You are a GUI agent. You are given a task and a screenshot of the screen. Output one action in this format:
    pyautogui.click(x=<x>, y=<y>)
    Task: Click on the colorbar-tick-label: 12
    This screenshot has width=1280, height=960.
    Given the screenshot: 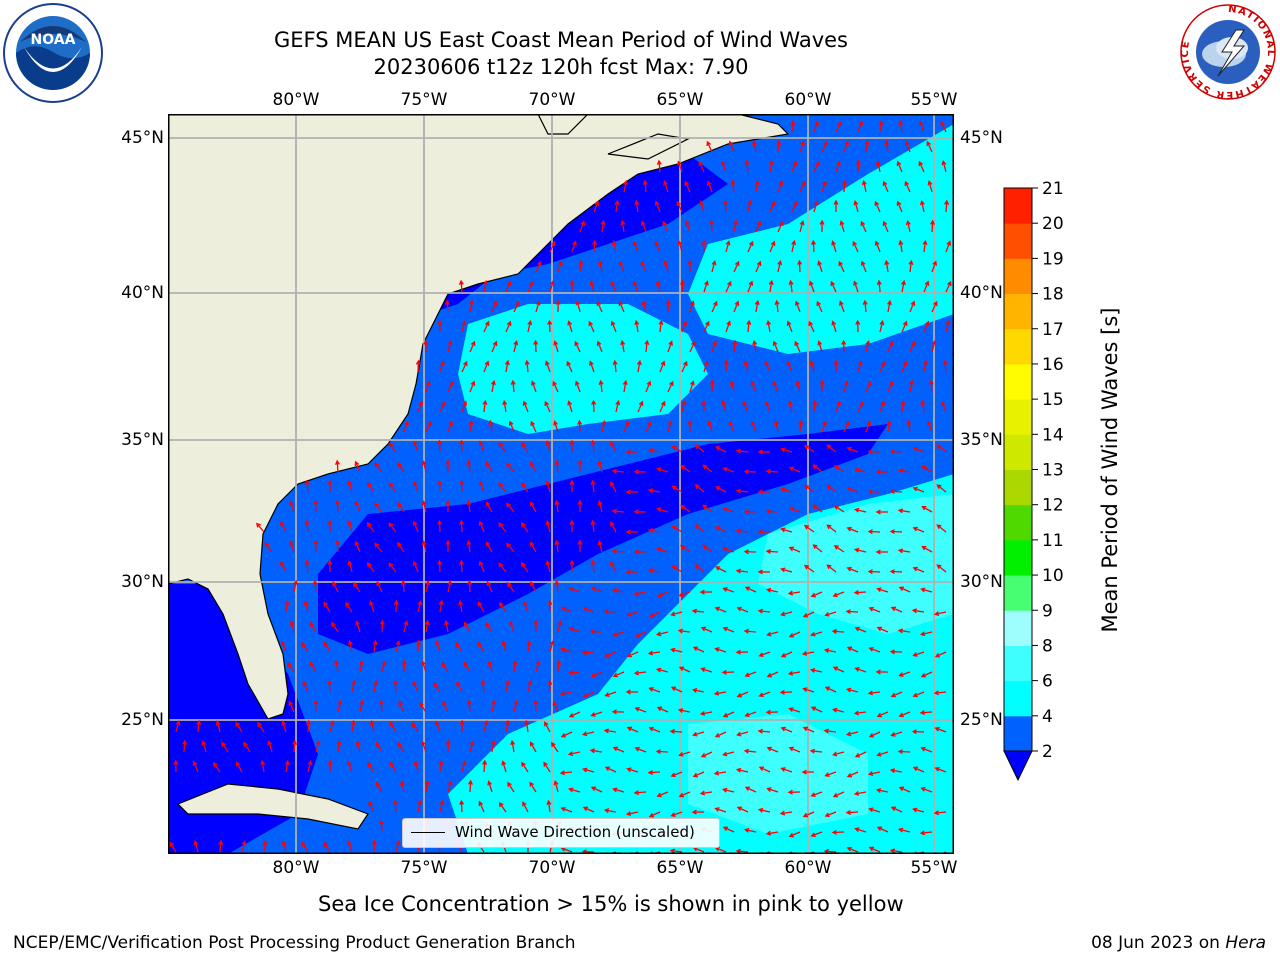 What is the action you would take?
    pyautogui.click(x=1053, y=506)
    